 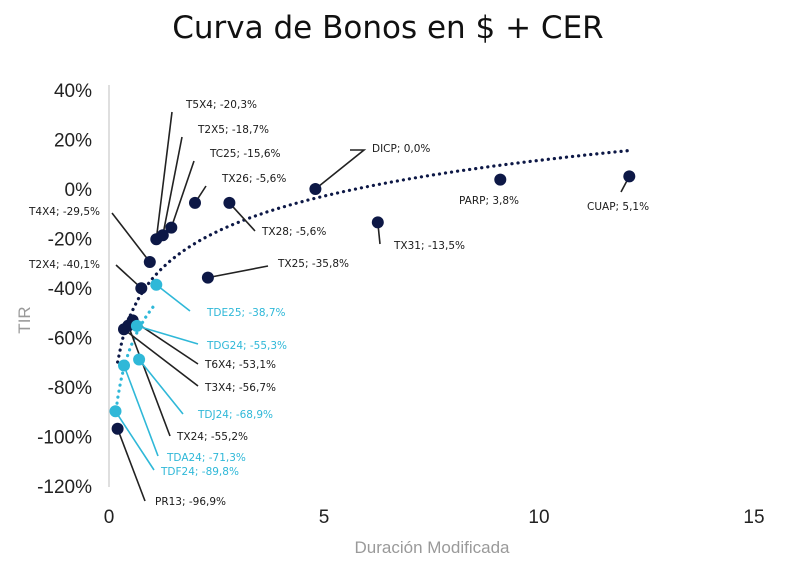 What do you see at coordinates (246, 313) in the screenshot?
I see `data-label-tde25: TDE25; -38,7%` at bounding box center [246, 313].